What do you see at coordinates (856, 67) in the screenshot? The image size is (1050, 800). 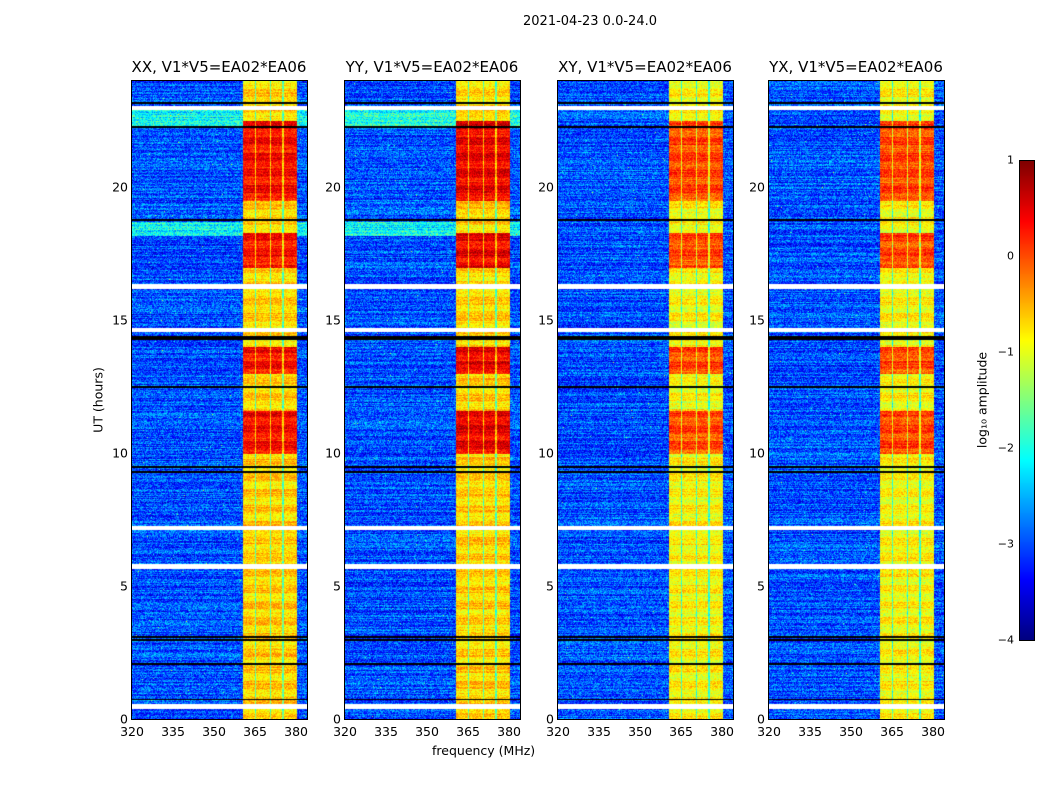 I see `panel-title: YX, V1*V5=EA02*EA06` at bounding box center [856, 67].